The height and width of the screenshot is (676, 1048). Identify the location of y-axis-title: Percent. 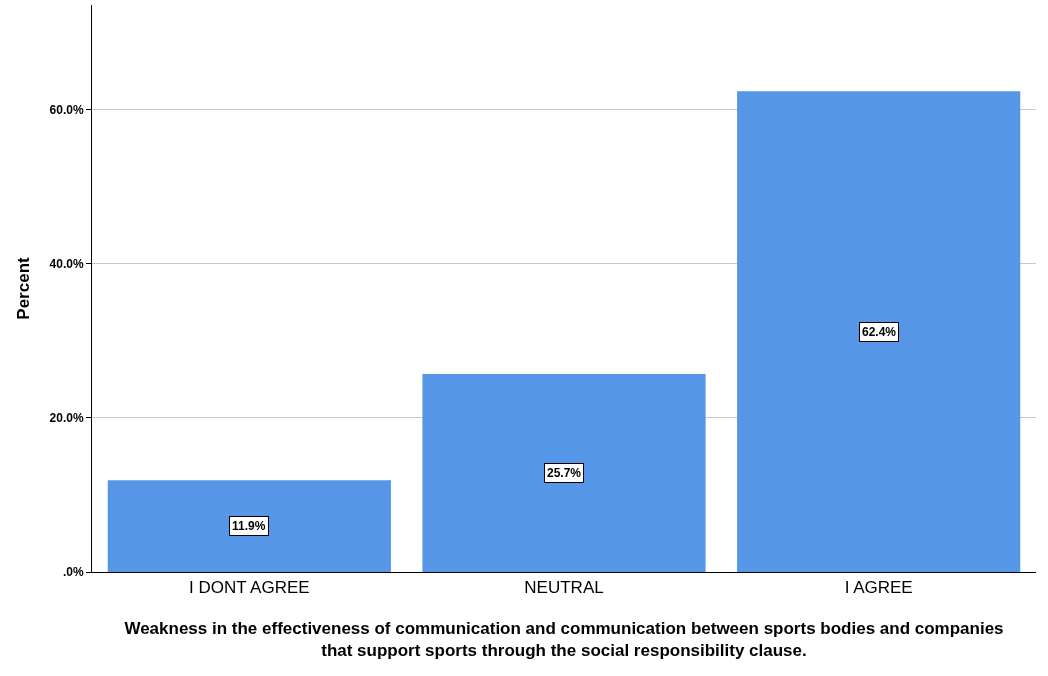
(24, 288).